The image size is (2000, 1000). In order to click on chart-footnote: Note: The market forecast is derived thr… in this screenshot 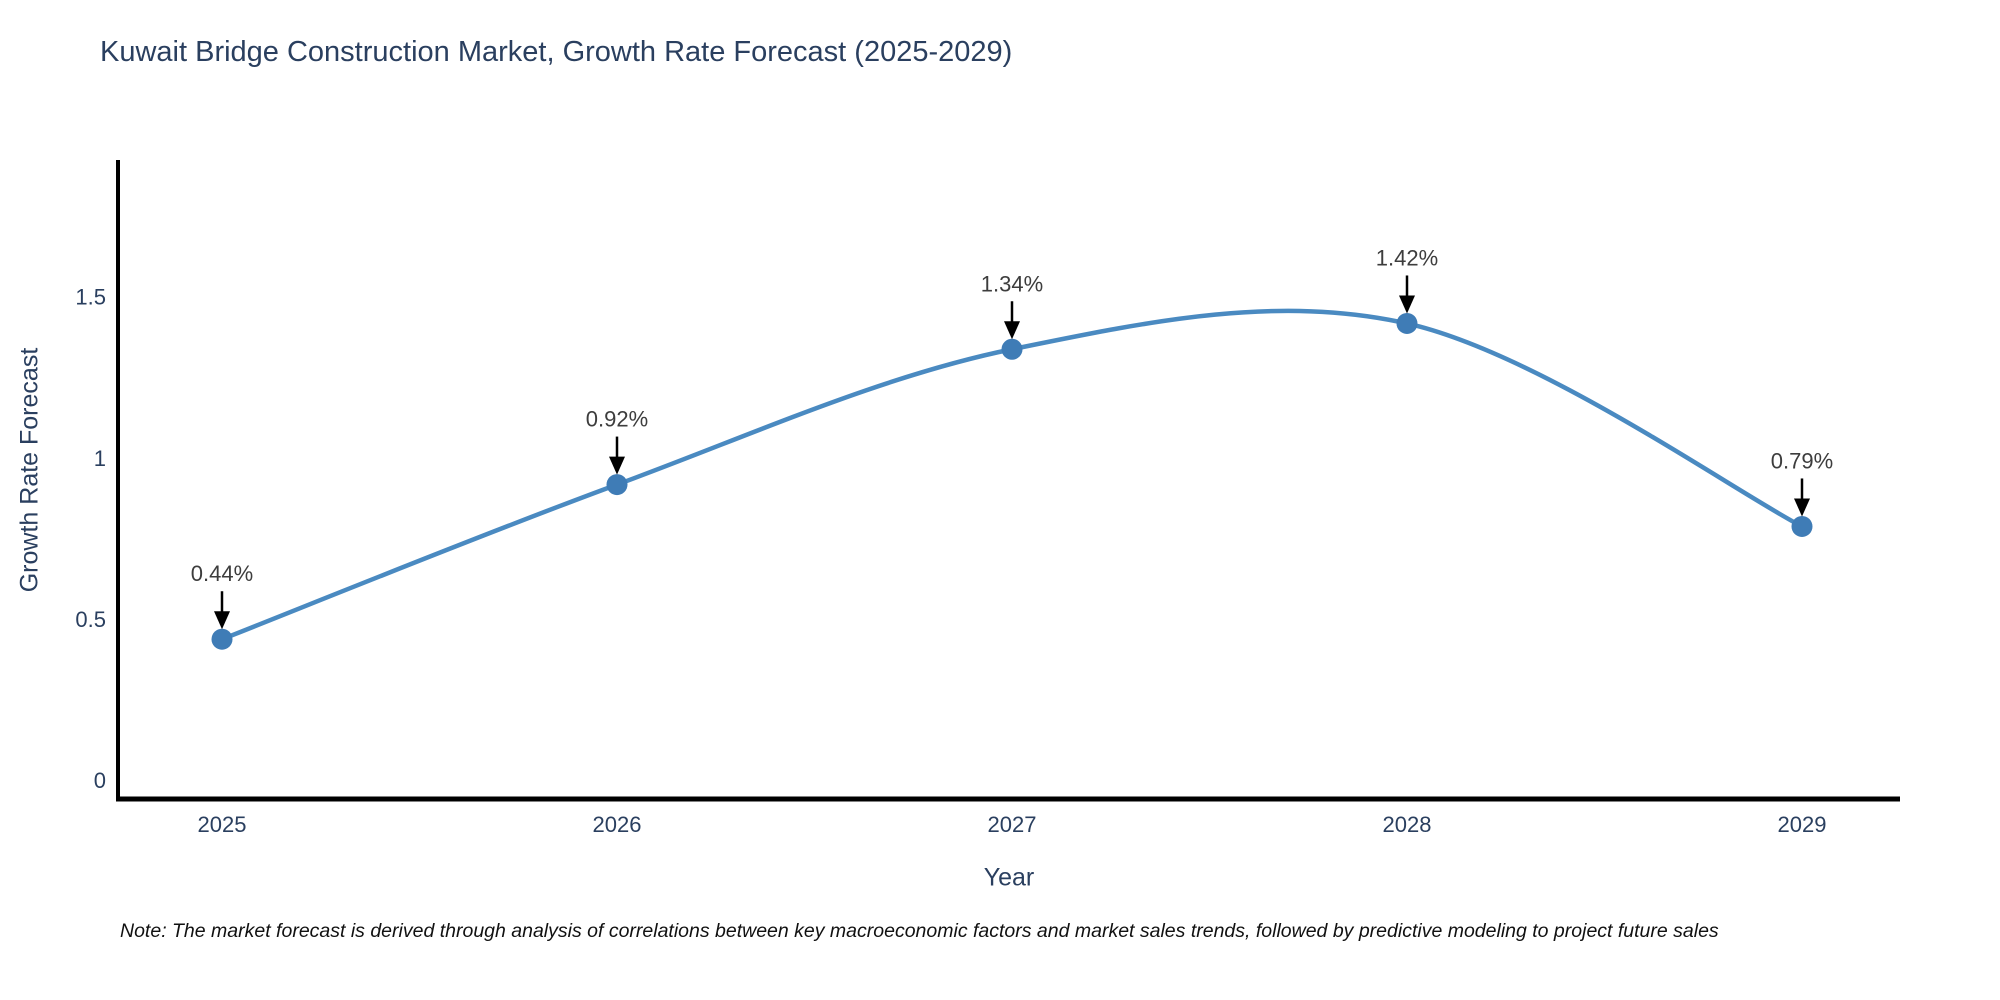, I will do `click(919, 931)`.